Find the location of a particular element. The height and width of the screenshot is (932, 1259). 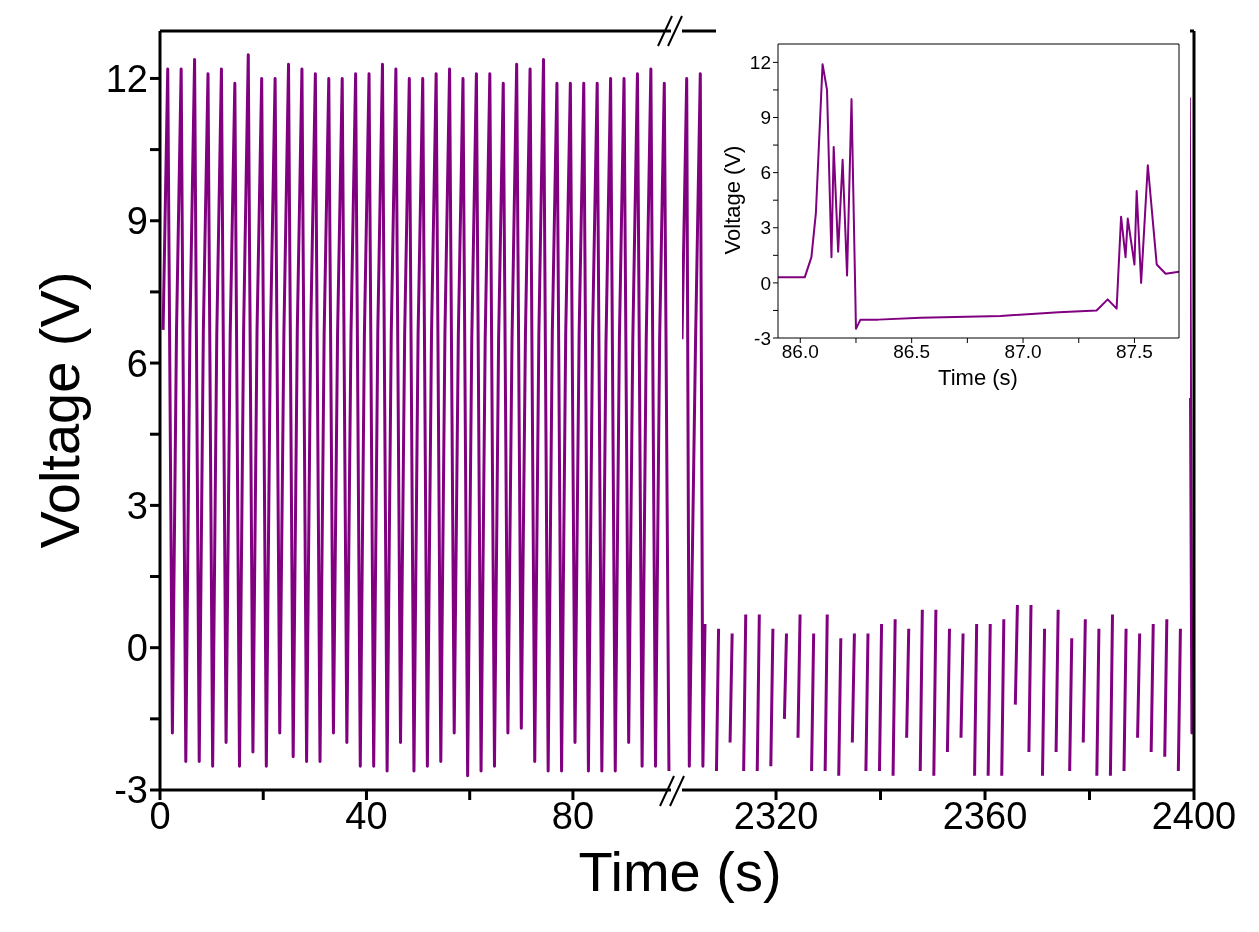

x-tick-label: 87.5 is located at coordinates (1134, 352).